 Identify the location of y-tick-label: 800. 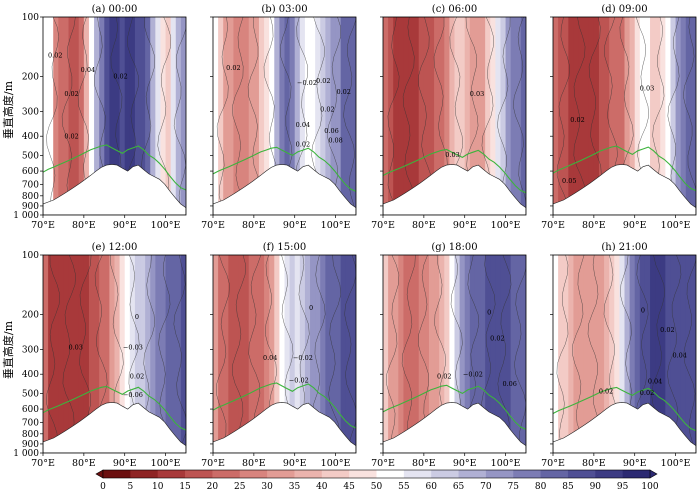
(30, 197).